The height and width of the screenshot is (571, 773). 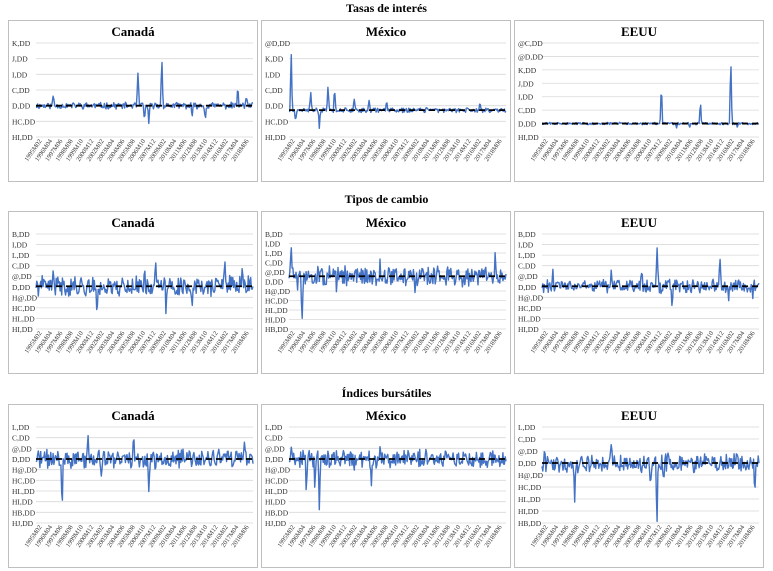 What do you see at coordinates (386, 8) in the screenshot?
I see `section-title-interest-rates: Tasas de interés` at bounding box center [386, 8].